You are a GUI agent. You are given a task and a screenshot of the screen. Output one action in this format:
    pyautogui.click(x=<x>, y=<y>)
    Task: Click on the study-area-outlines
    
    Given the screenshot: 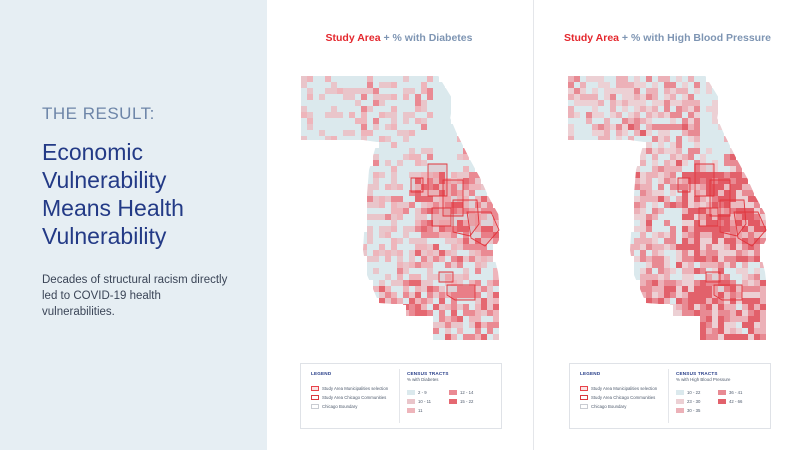 What is the action you would take?
    pyautogui.click(x=722, y=232)
    